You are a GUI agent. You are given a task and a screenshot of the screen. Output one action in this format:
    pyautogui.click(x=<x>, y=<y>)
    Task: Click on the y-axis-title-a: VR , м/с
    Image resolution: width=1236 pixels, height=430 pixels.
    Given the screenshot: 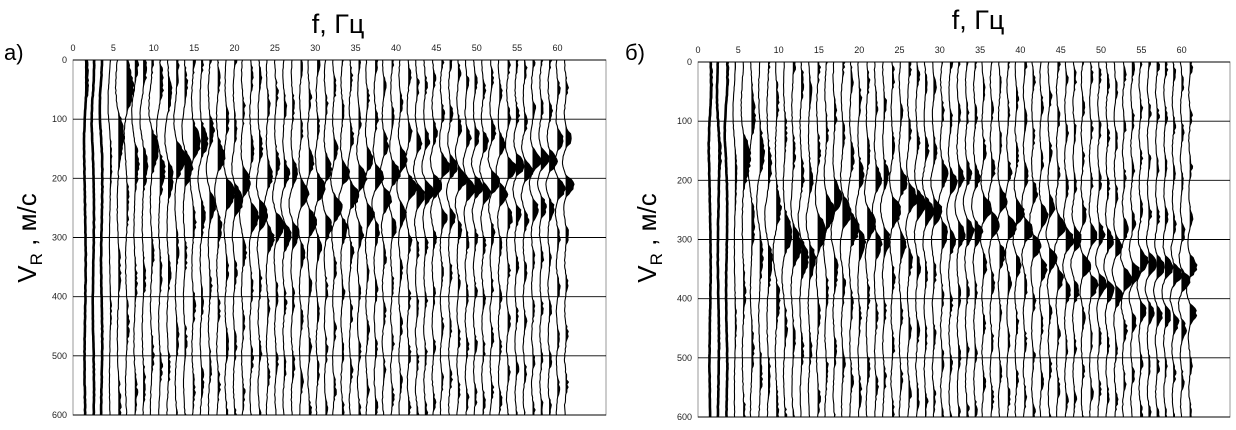 What is the action you would take?
    pyautogui.click(x=29, y=237)
    